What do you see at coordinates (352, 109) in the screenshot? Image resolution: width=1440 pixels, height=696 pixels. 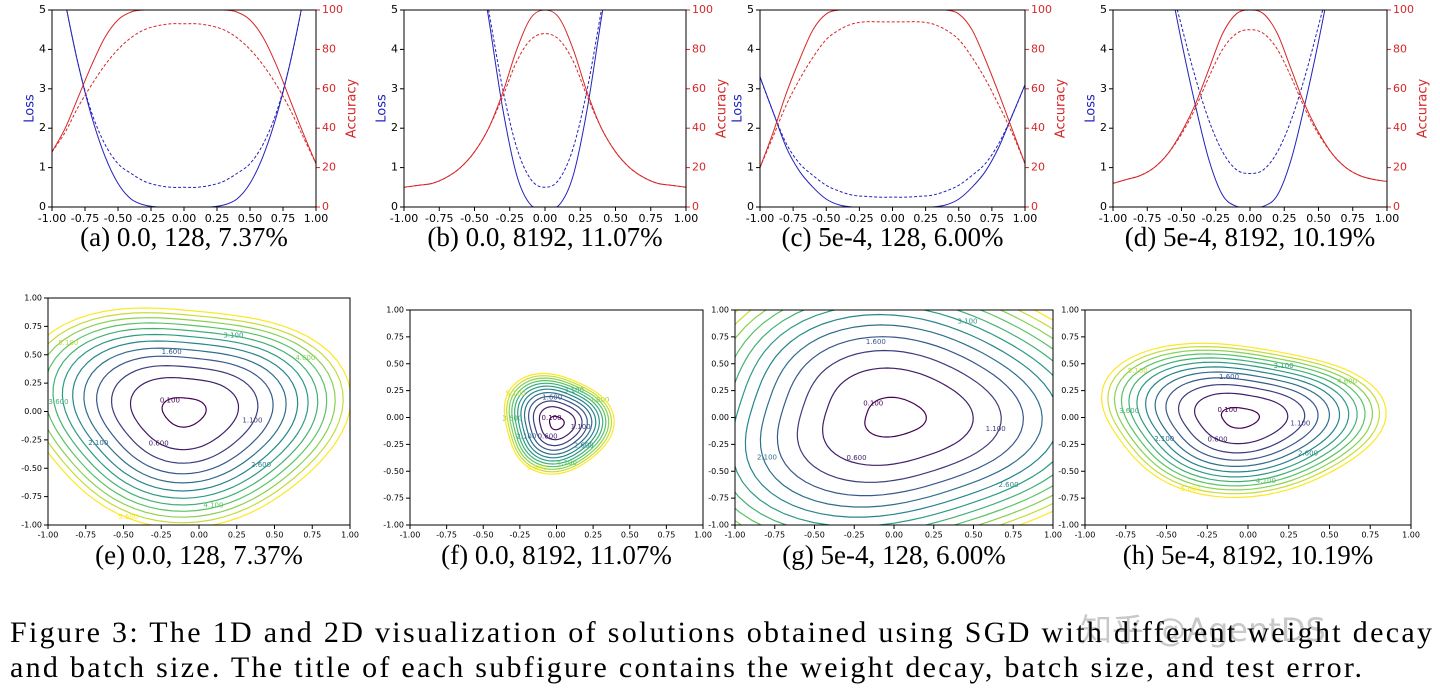 I see `y2-axis-label: Accuracy` at bounding box center [352, 109].